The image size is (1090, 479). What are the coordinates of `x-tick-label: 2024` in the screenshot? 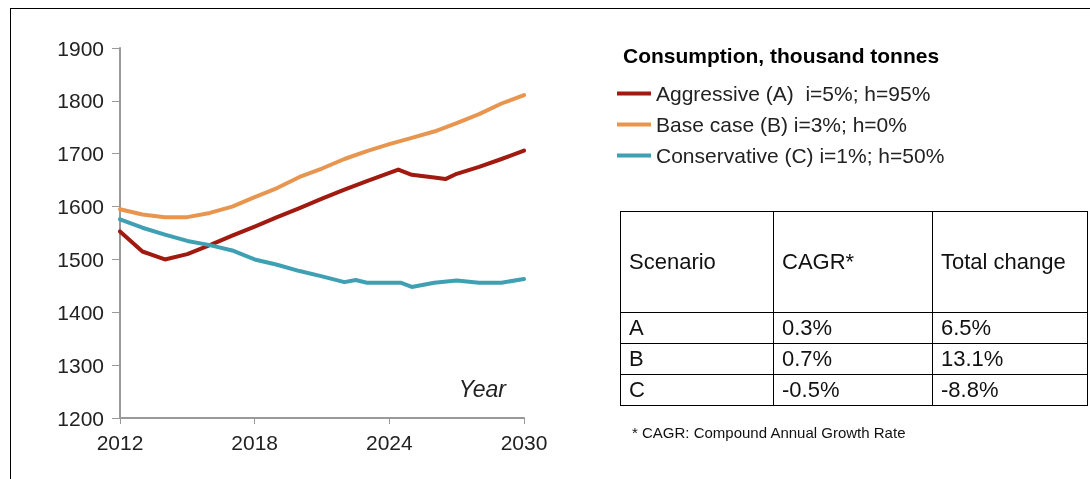 It's located at (389, 442).